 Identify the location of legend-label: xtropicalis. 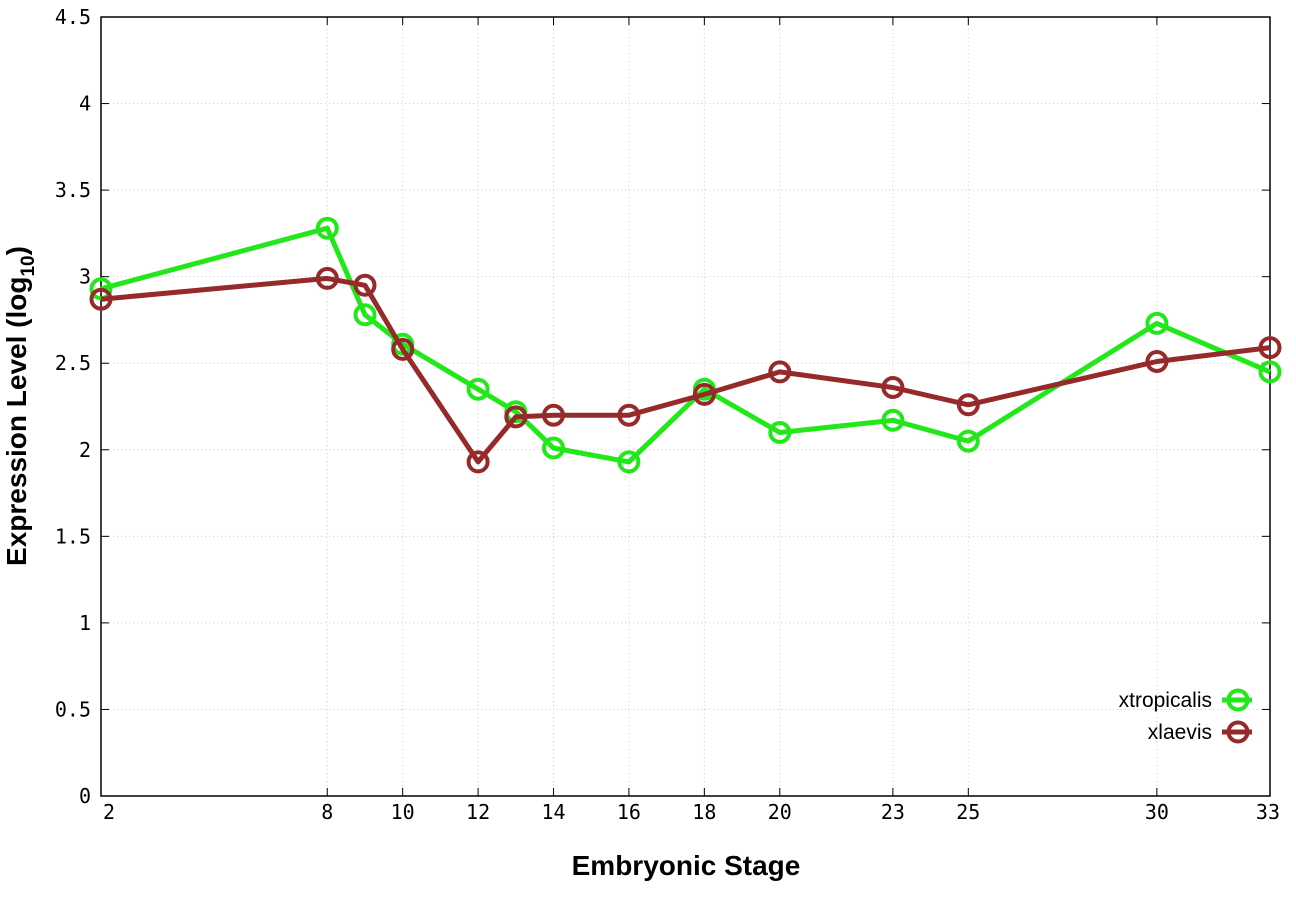
(1165, 700).